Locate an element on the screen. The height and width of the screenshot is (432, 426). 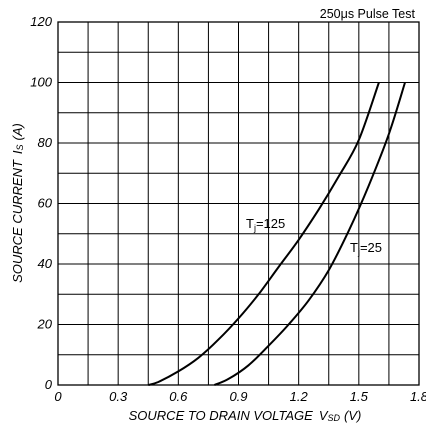
x-tick-label: 0.9 is located at coordinates (238, 396).